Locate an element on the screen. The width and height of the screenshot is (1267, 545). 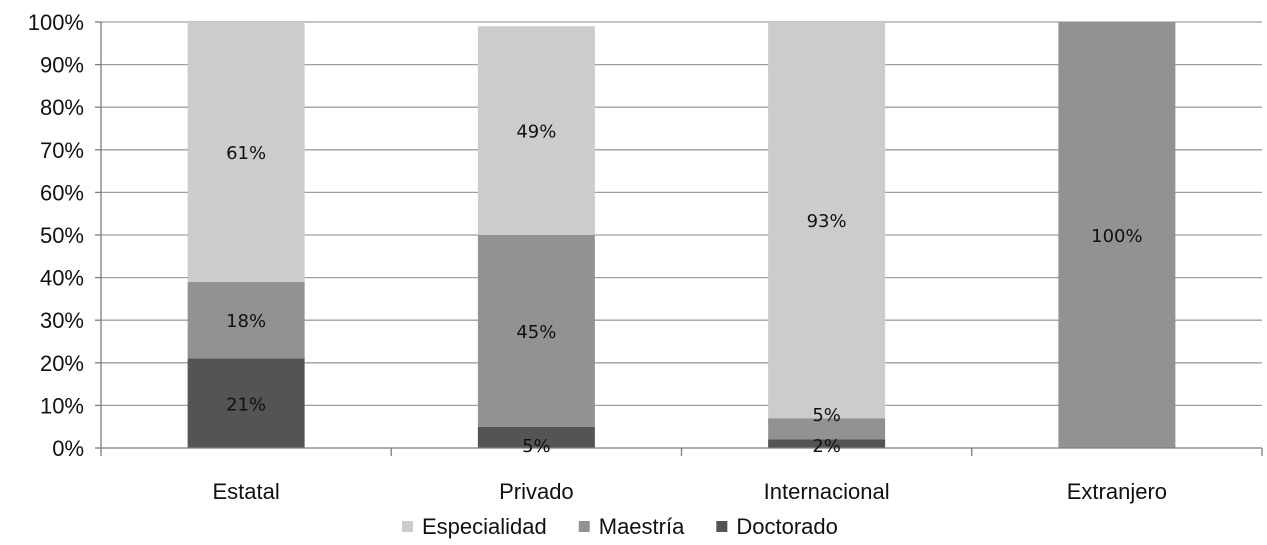
data-label: 18% is located at coordinates (246, 321).